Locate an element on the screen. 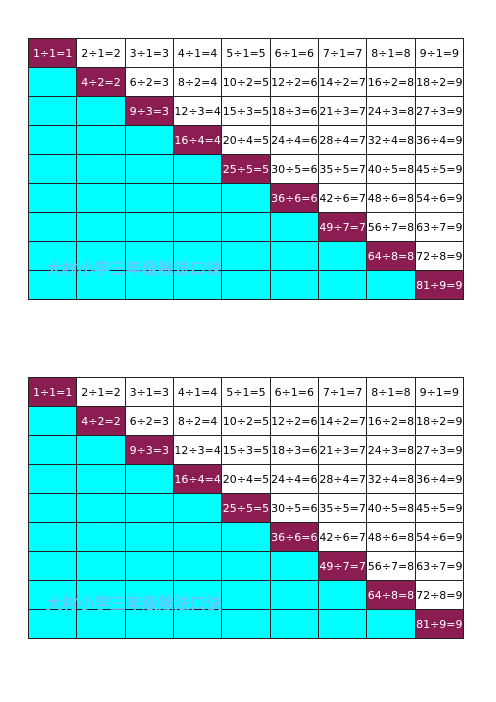 This screenshot has height=702, width=496. division-cell: 10÷2=5 is located at coordinates (246, 421).